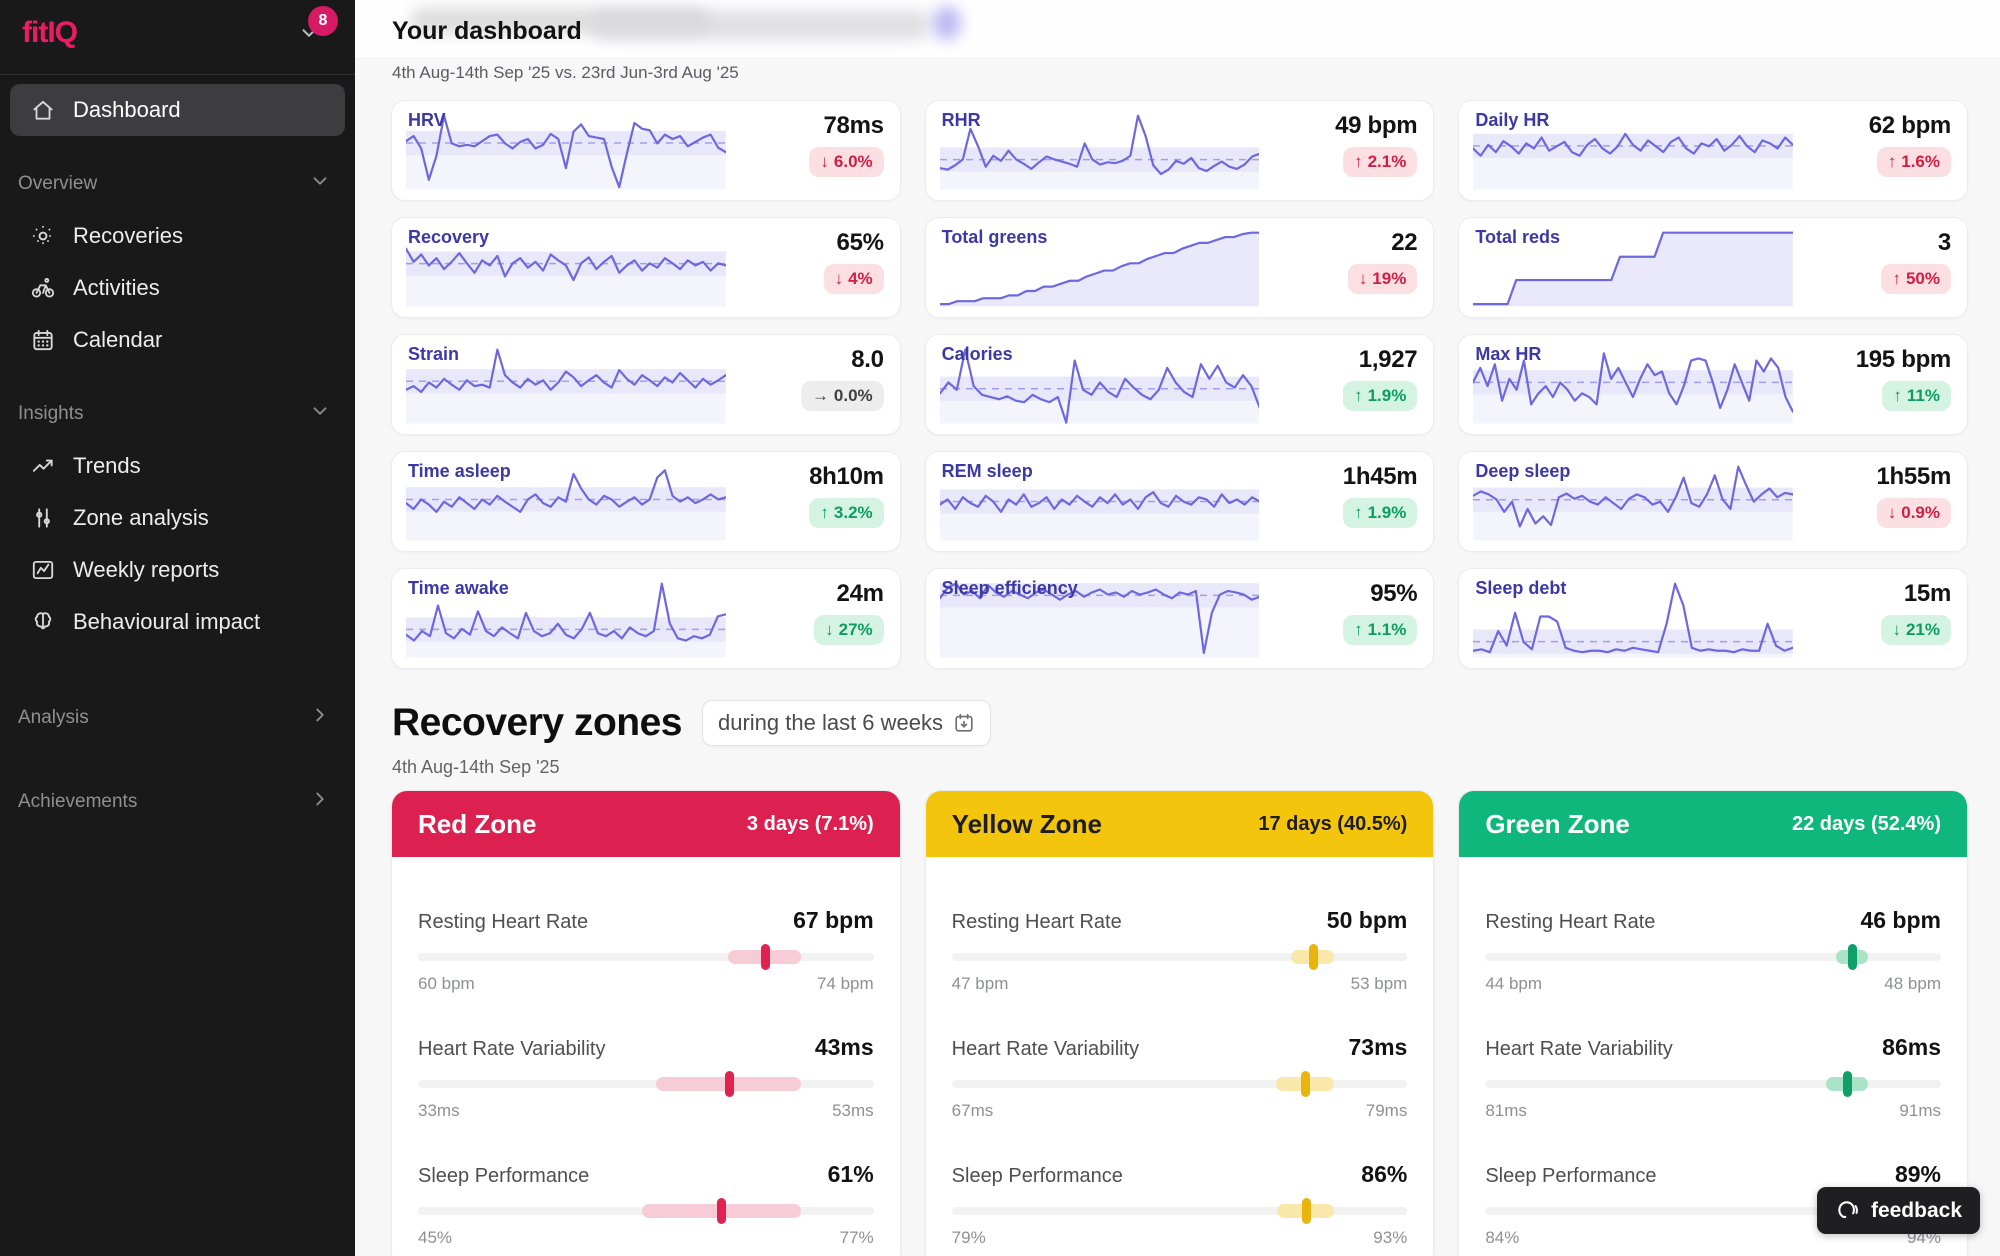  Describe the element at coordinates (994, 237) in the screenshot. I see `metric-title: Total greens` at that location.